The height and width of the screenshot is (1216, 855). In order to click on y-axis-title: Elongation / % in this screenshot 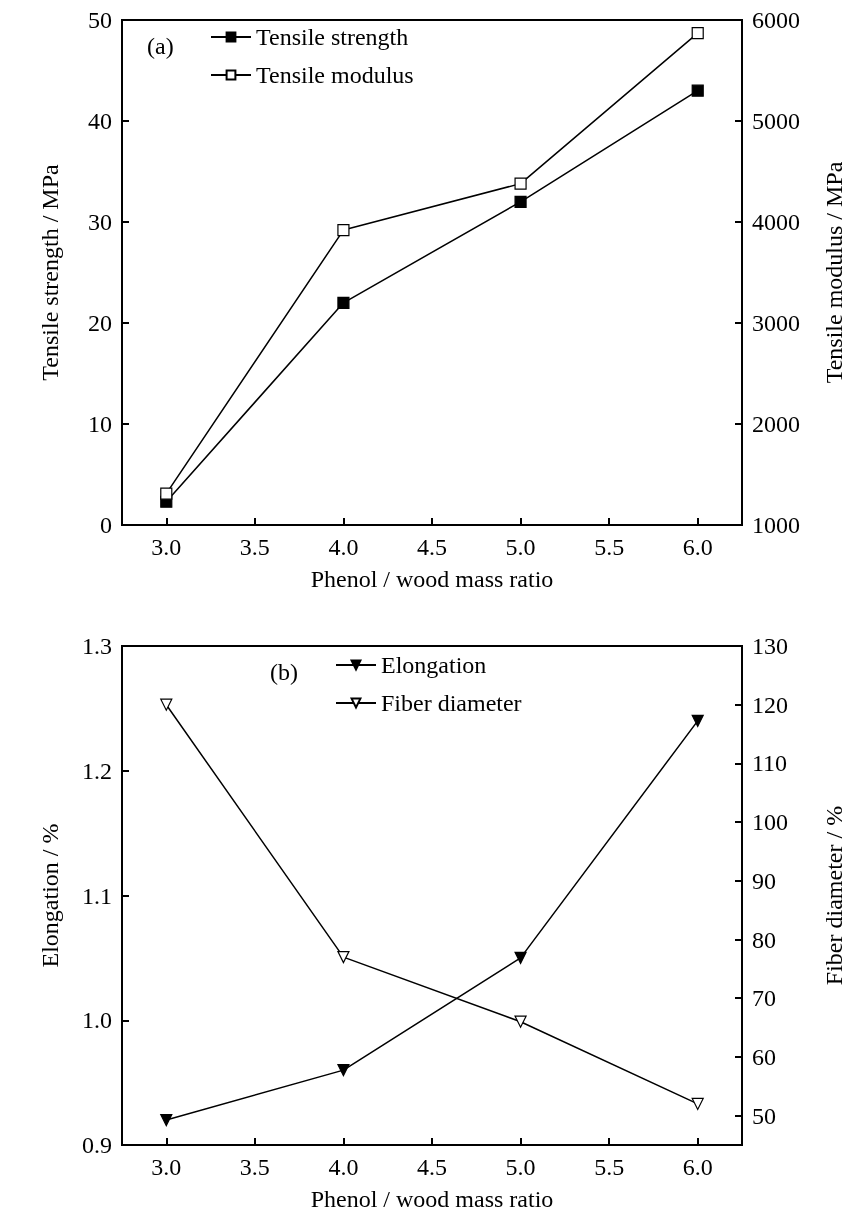, I will do `click(50, 895)`.